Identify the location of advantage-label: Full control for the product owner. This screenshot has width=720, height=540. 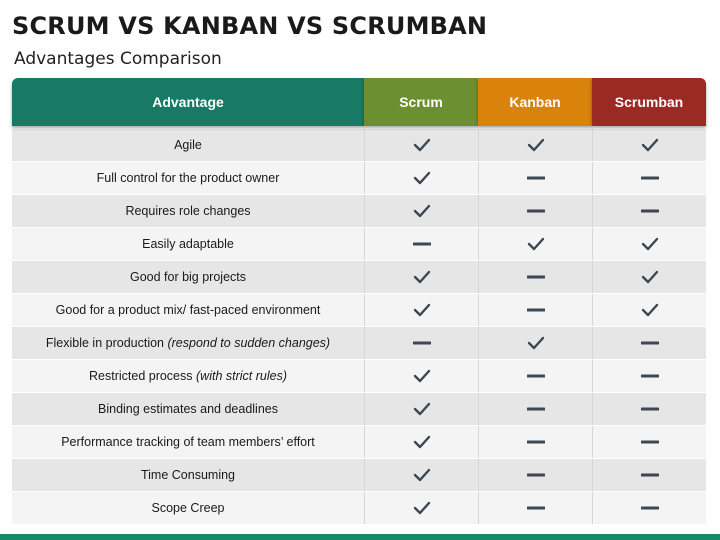
(188, 178).